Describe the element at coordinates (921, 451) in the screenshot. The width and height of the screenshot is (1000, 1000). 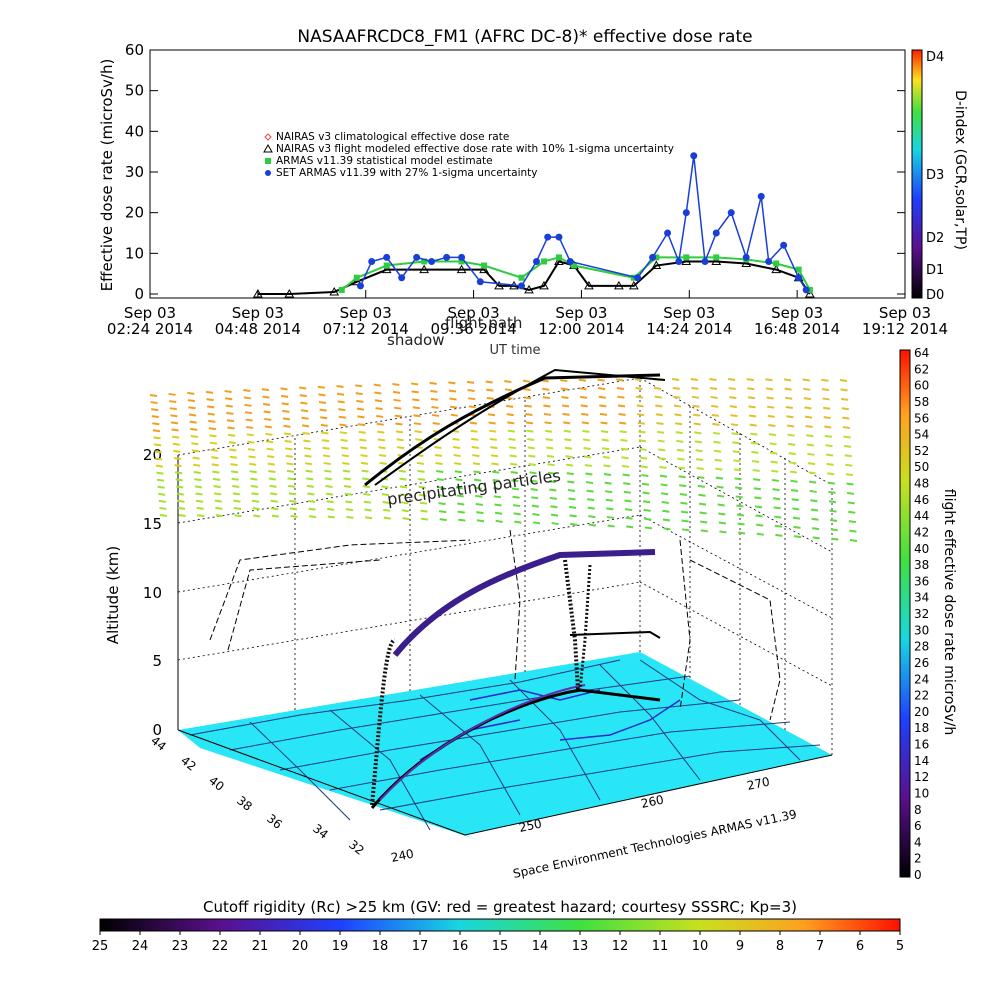
I see `colorbar-tick-label: 52` at that location.